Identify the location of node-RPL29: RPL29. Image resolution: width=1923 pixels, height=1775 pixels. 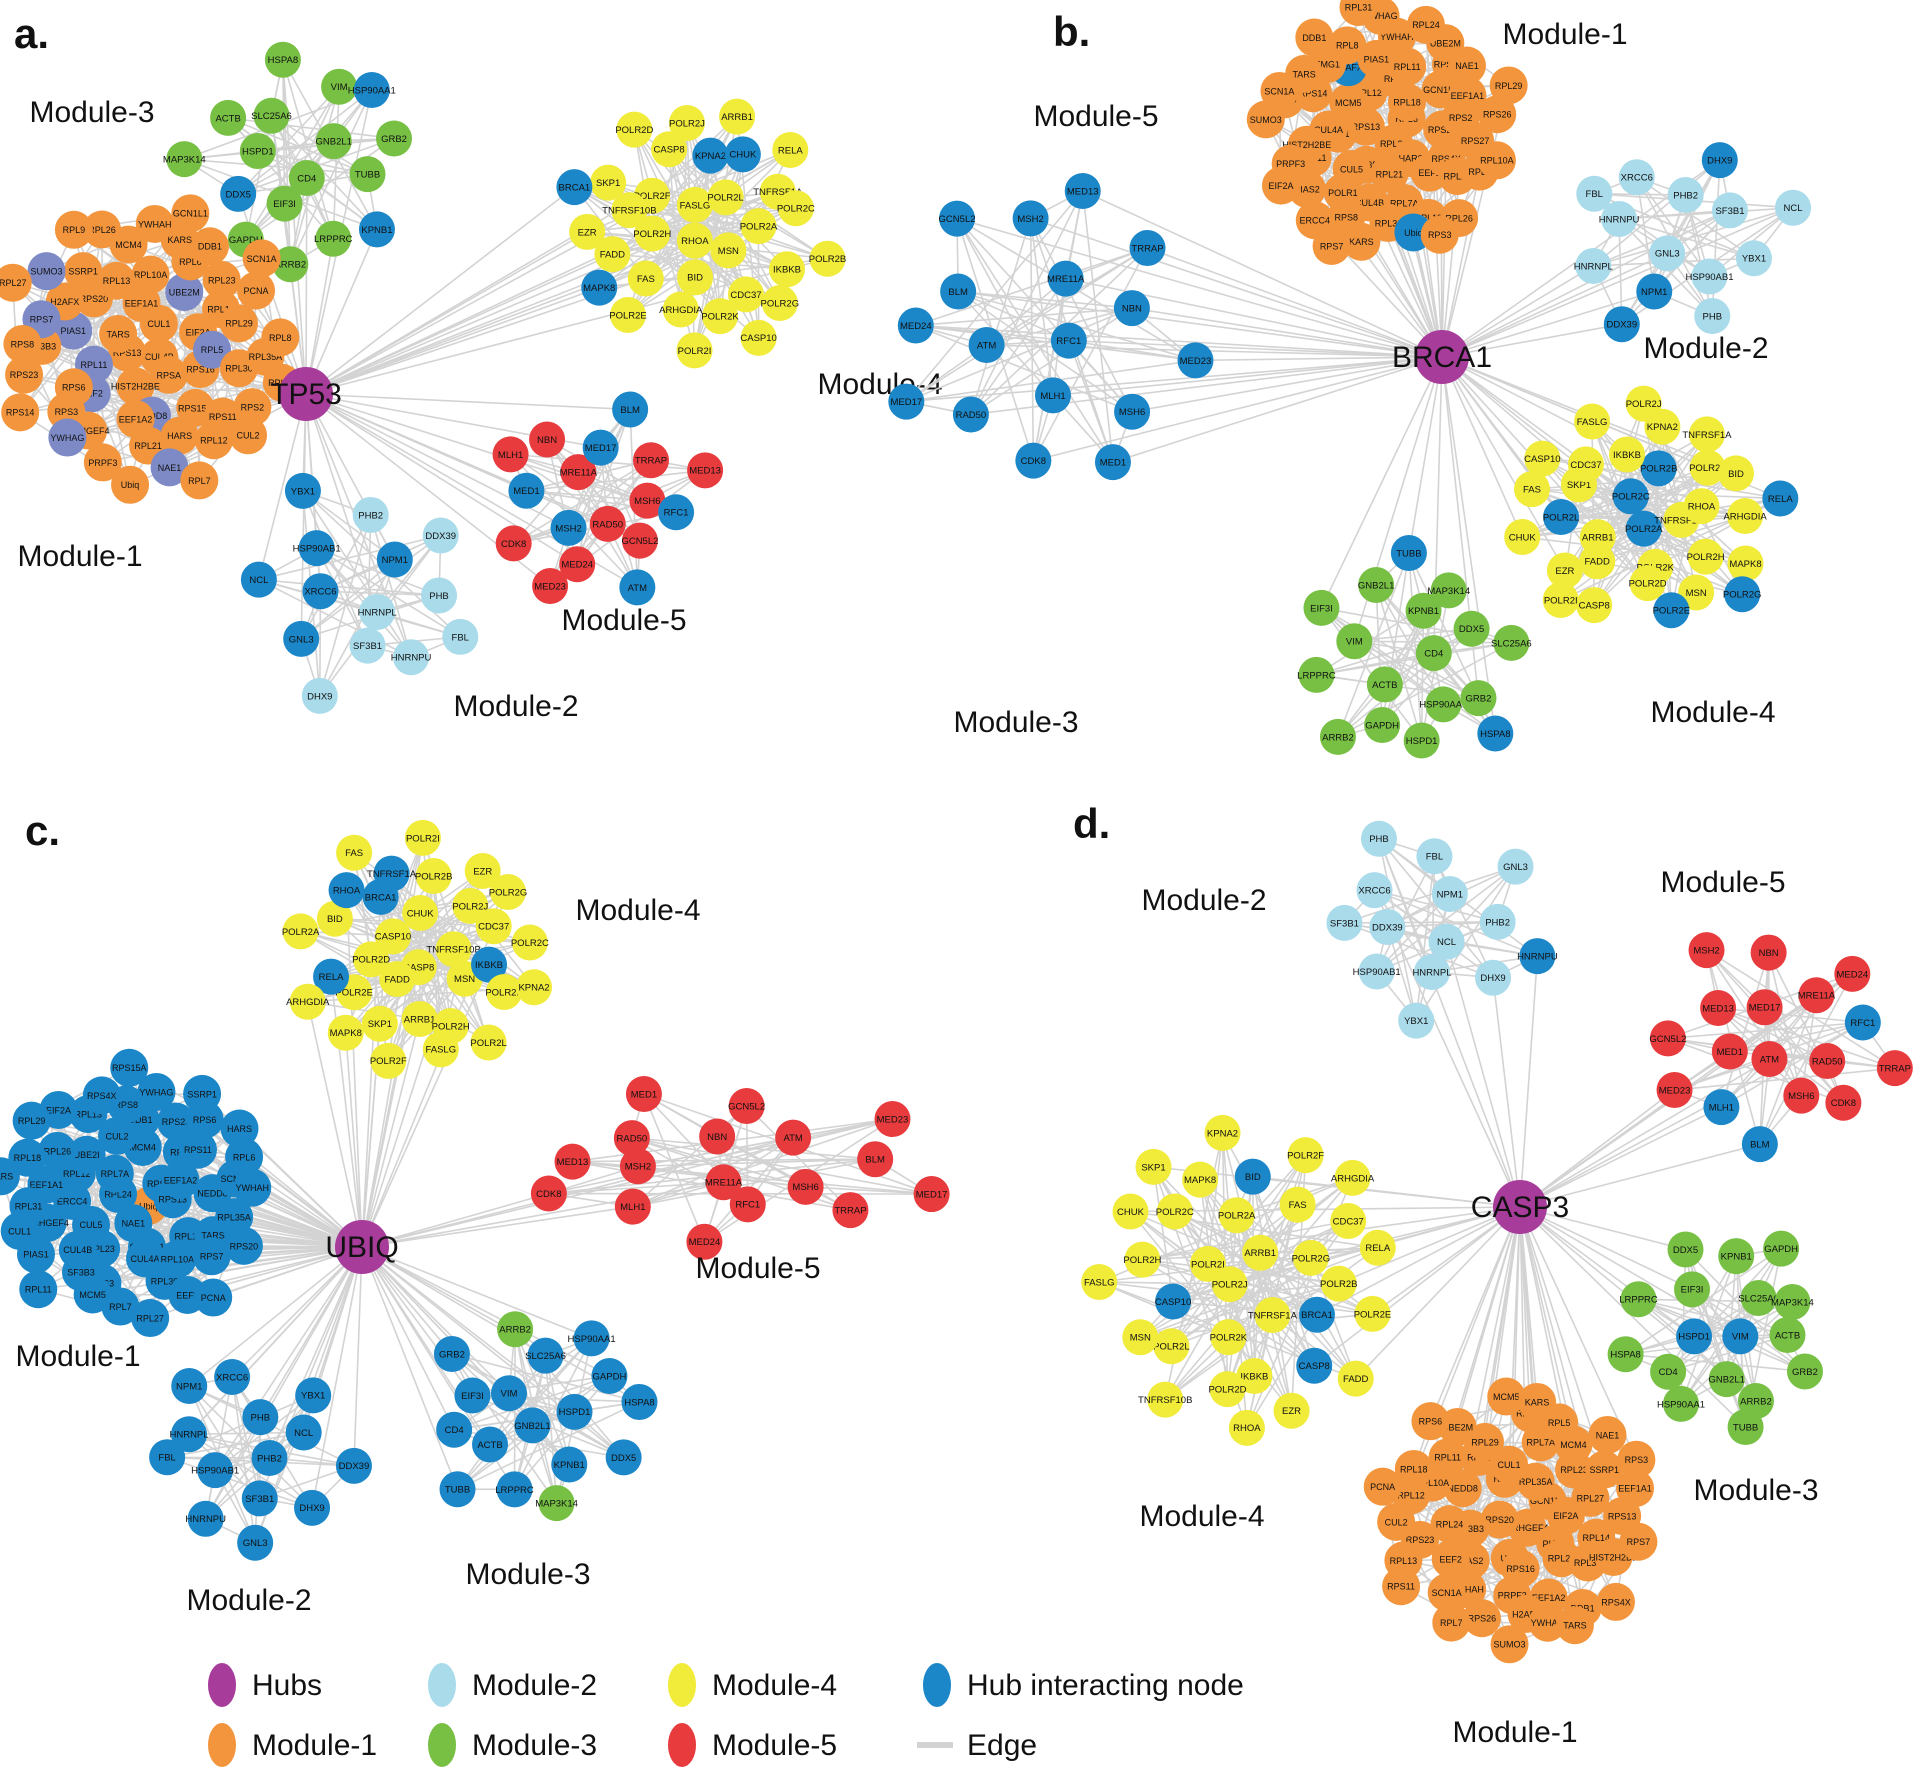
(31, 1120).